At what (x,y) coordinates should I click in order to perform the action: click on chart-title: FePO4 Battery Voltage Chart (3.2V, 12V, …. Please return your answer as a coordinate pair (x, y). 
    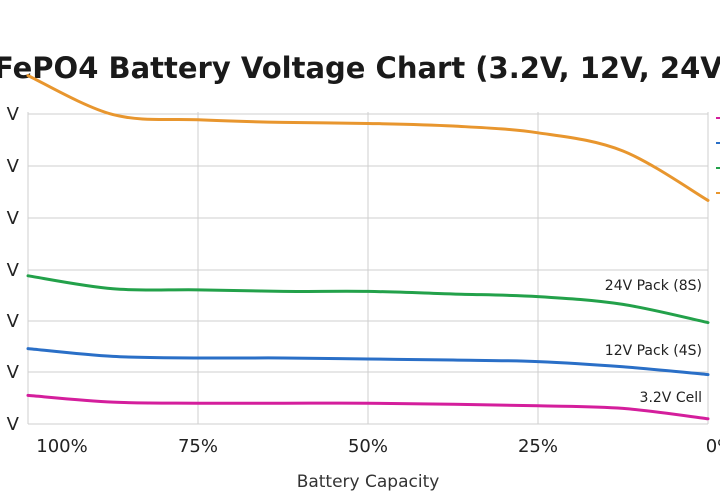
    Looking at the image, I should click on (360, 68).